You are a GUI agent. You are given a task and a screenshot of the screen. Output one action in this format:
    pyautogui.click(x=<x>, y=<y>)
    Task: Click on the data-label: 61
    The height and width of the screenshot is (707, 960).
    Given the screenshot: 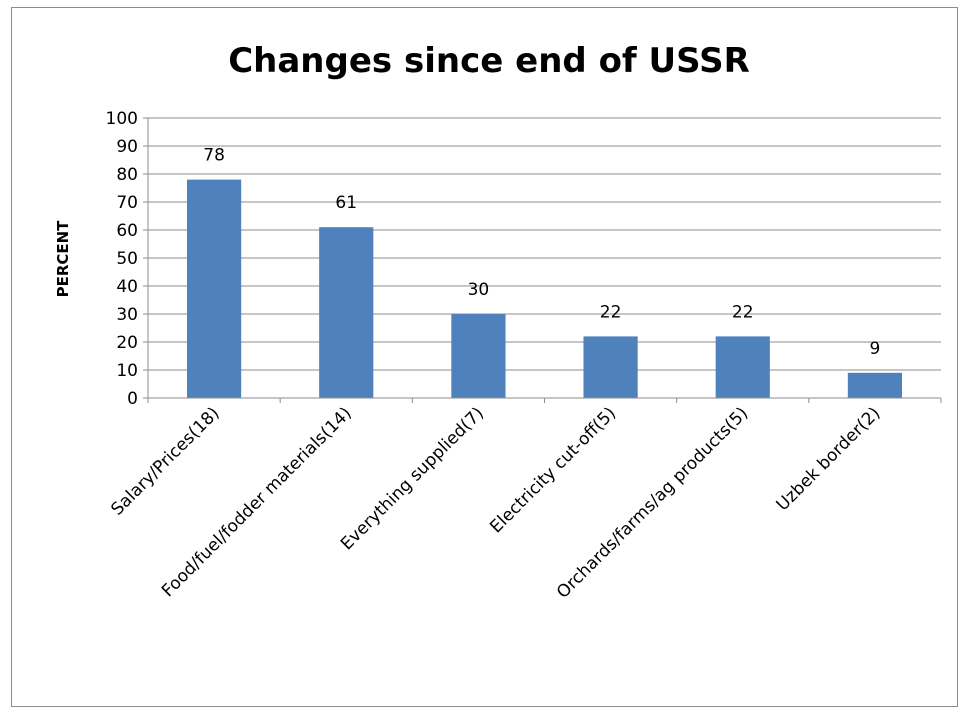 What is the action you would take?
    pyautogui.click(x=346, y=203)
    